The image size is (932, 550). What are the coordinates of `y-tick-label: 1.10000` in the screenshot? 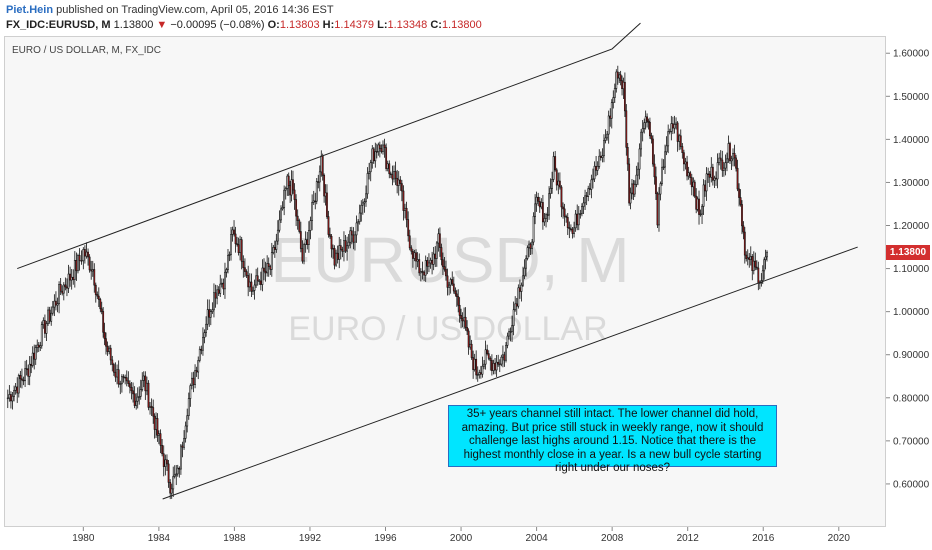 It's located at (911, 269).